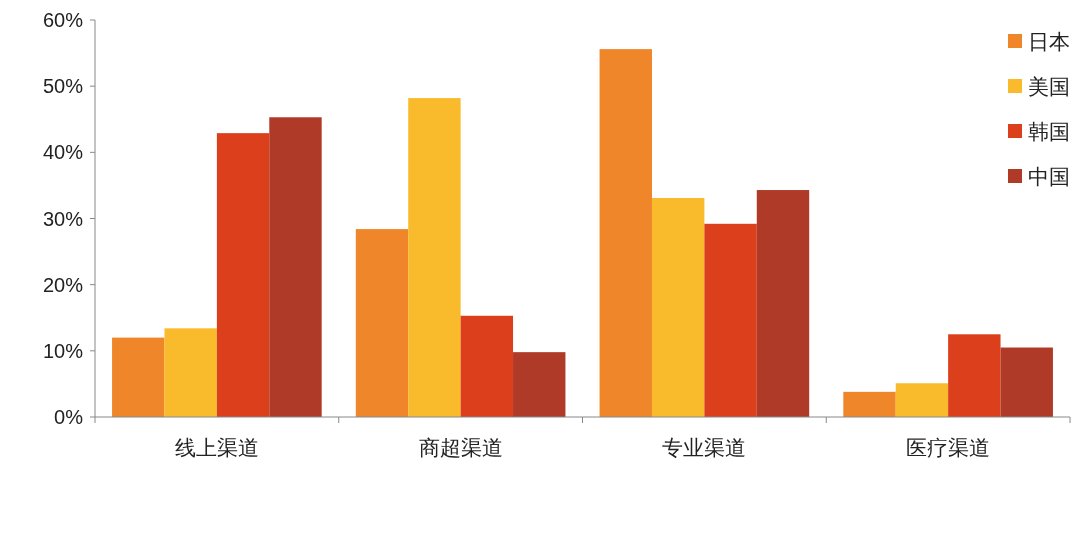 The image size is (1080, 539). What do you see at coordinates (63, 86) in the screenshot?
I see `y-tick-label: 50%` at bounding box center [63, 86].